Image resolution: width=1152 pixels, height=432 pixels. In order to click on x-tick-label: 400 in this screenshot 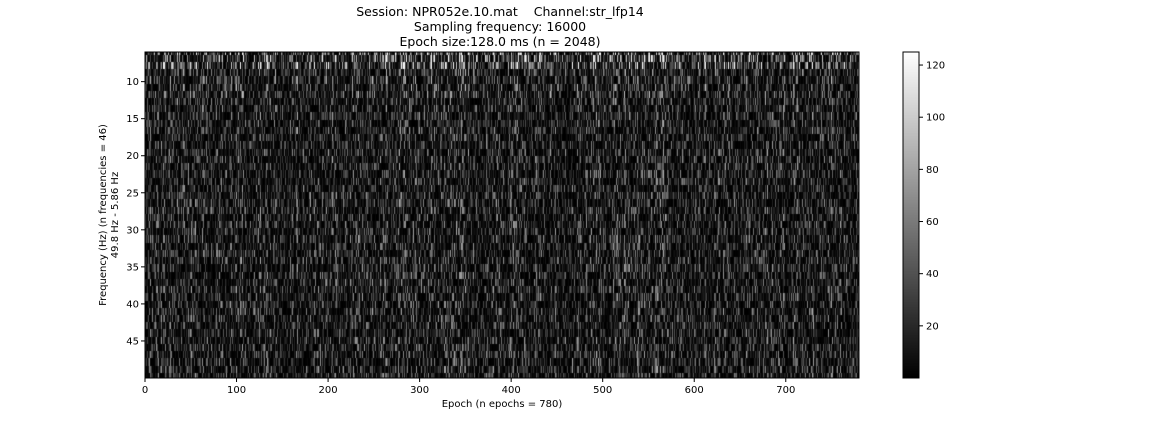, I will do `click(511, 390)`.